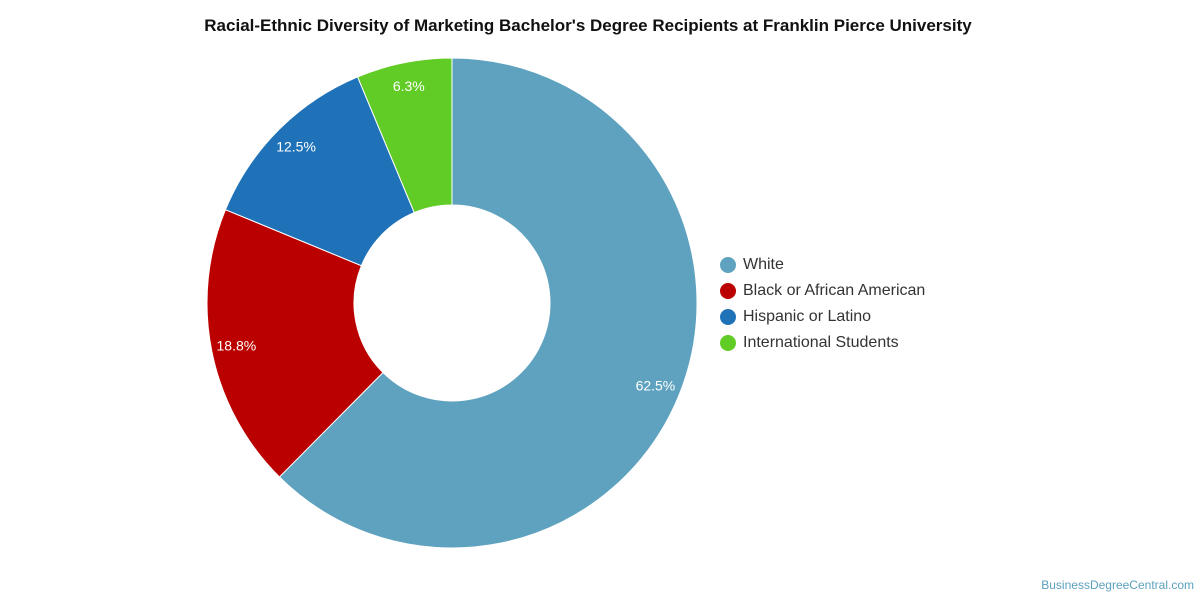 This screenshot has height=600, width=1200. I want to click on legend-item-international-students: International Students, so click(822, 343).